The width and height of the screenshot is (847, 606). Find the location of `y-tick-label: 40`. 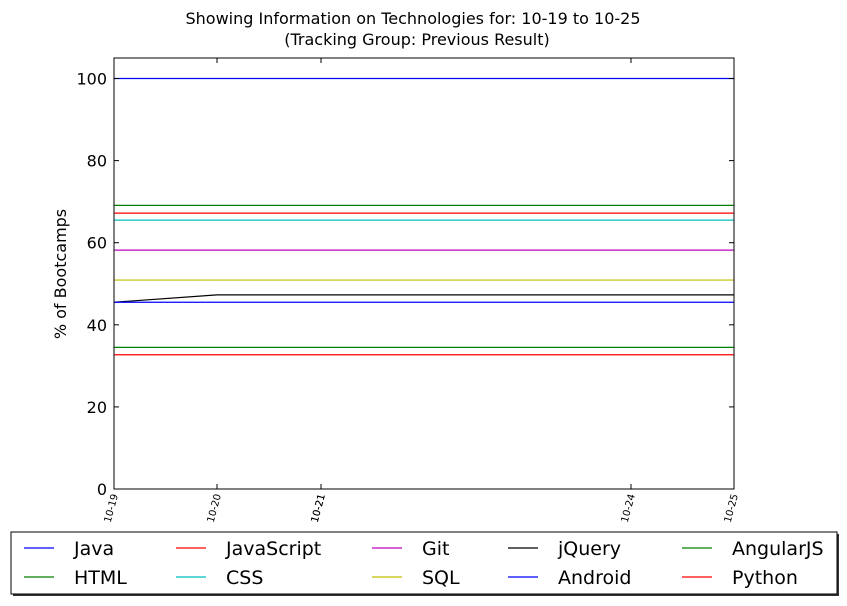

y-tick-label: 40 is located at coordinates (97, 325).